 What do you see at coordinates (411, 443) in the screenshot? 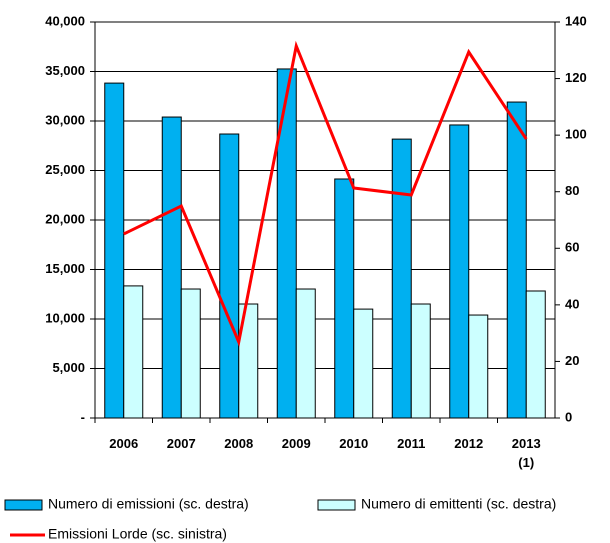
I see `x-tick-label: 2011` at bounding box center [411, 443].